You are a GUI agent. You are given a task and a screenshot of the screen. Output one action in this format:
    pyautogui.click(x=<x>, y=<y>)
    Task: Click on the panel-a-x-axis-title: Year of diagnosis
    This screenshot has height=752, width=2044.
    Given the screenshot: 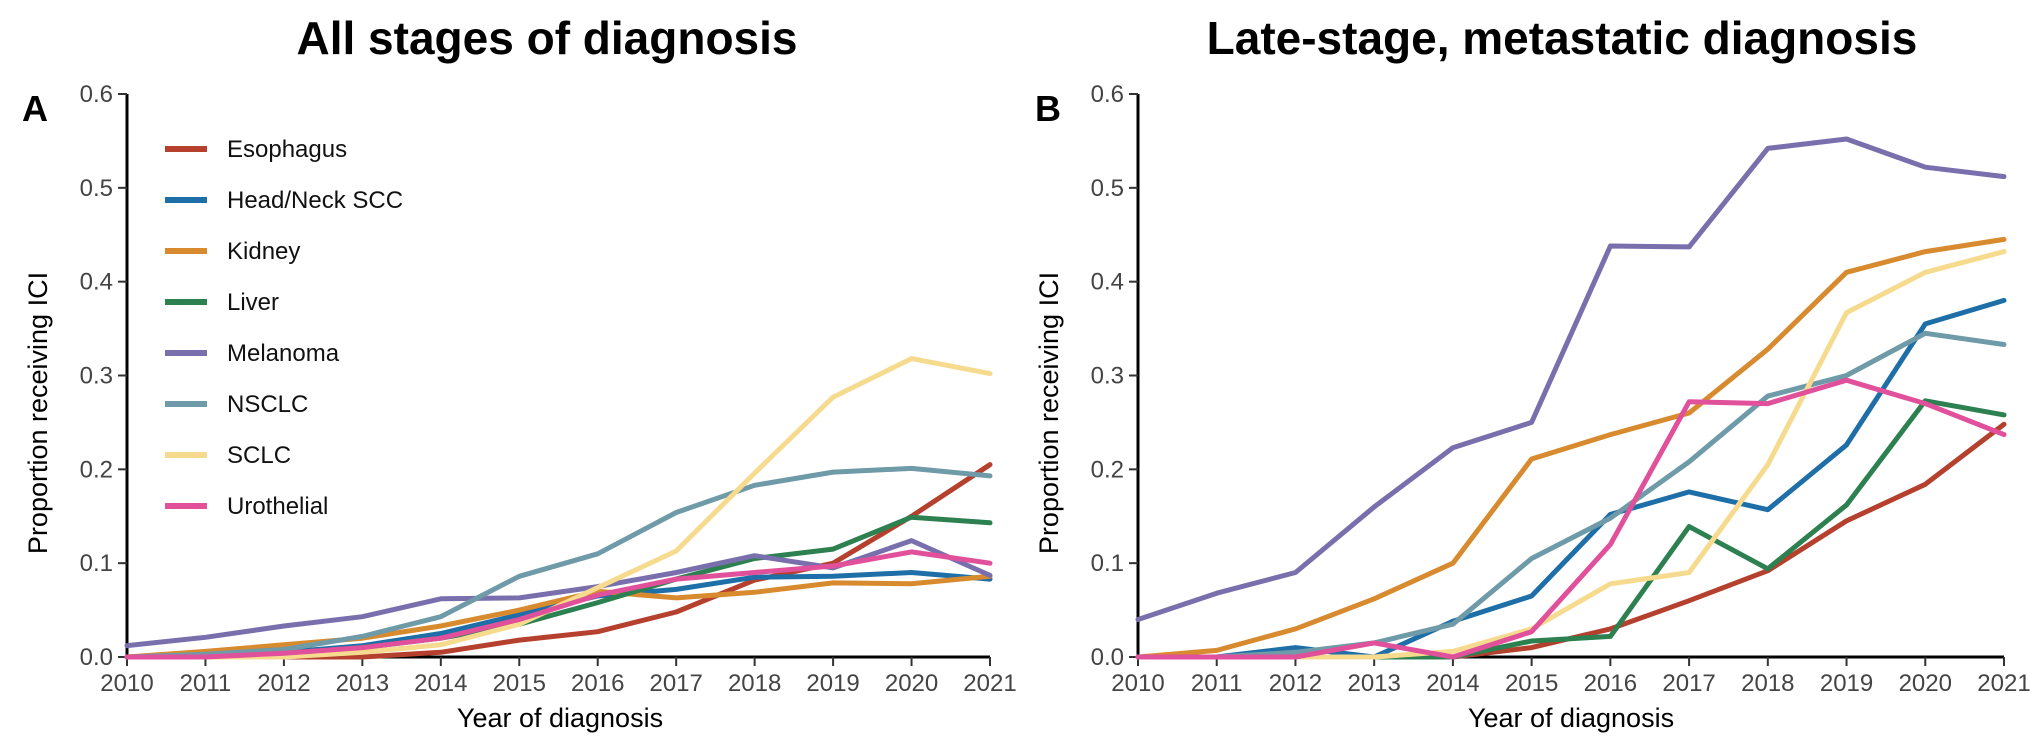 What is the action you would take?
    pyautogui.click(x=560, y=718)
    